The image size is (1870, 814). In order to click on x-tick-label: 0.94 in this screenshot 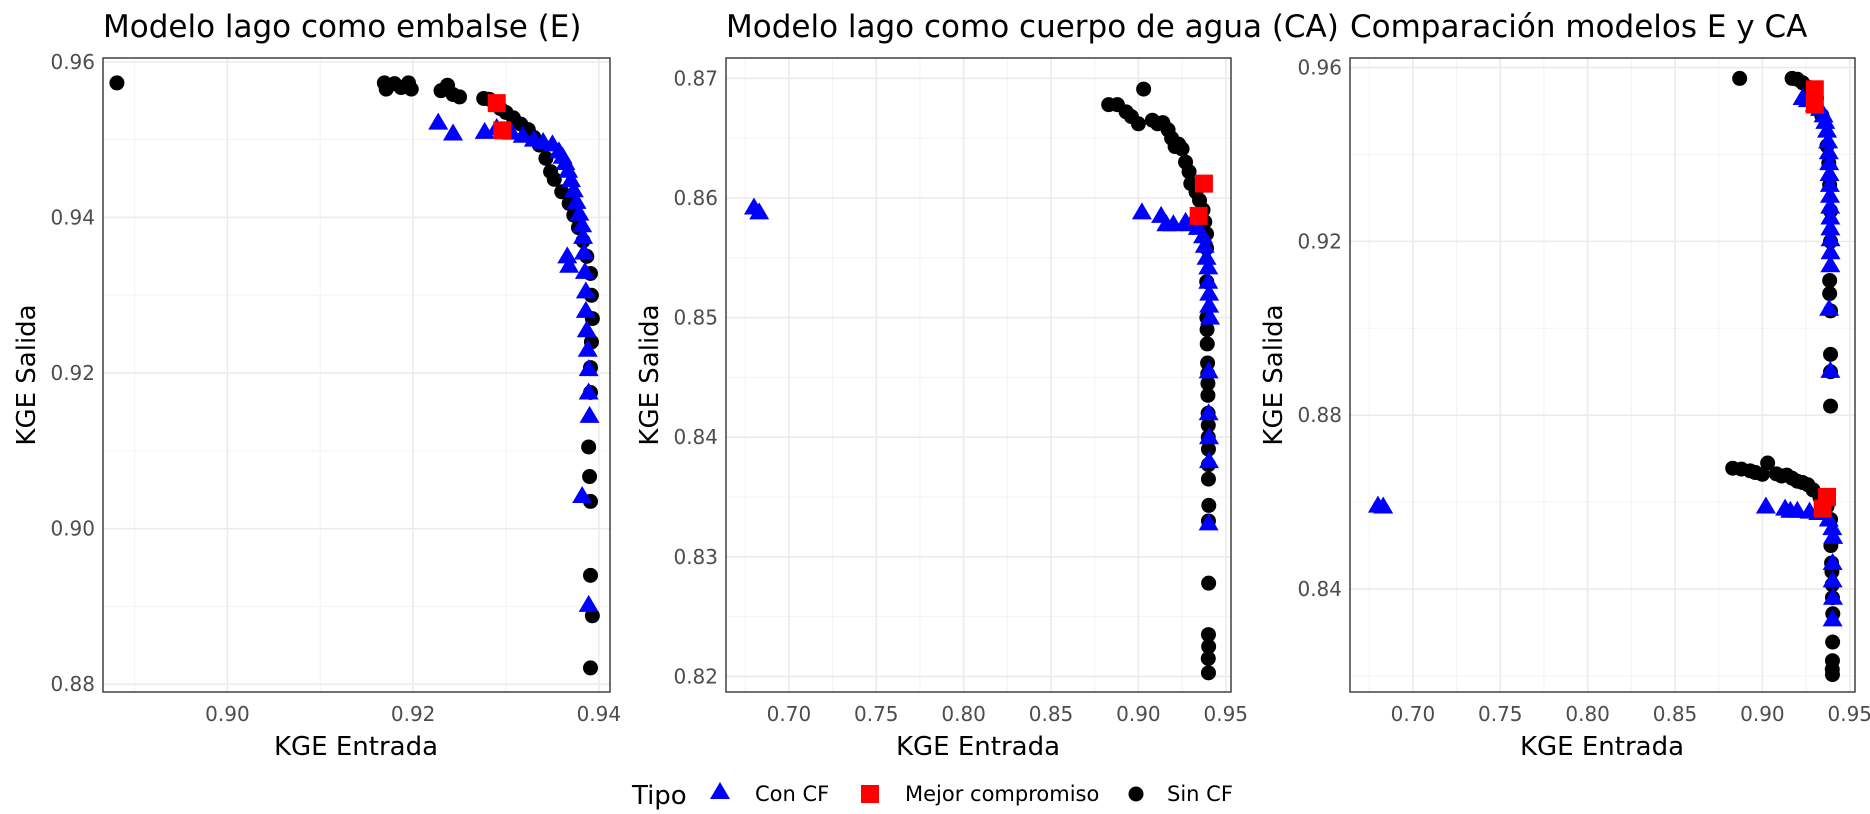, I will do `click(599, 714)`.